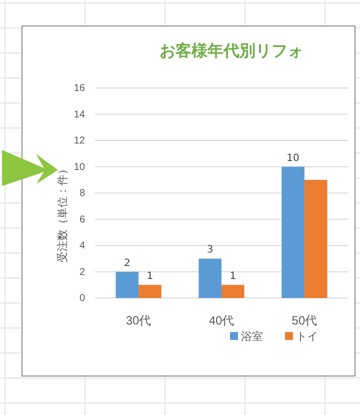 Image resolution: width=360 pixels, height=415 pixels. I want to click on y-tick-label: 0, so click(82, 298).